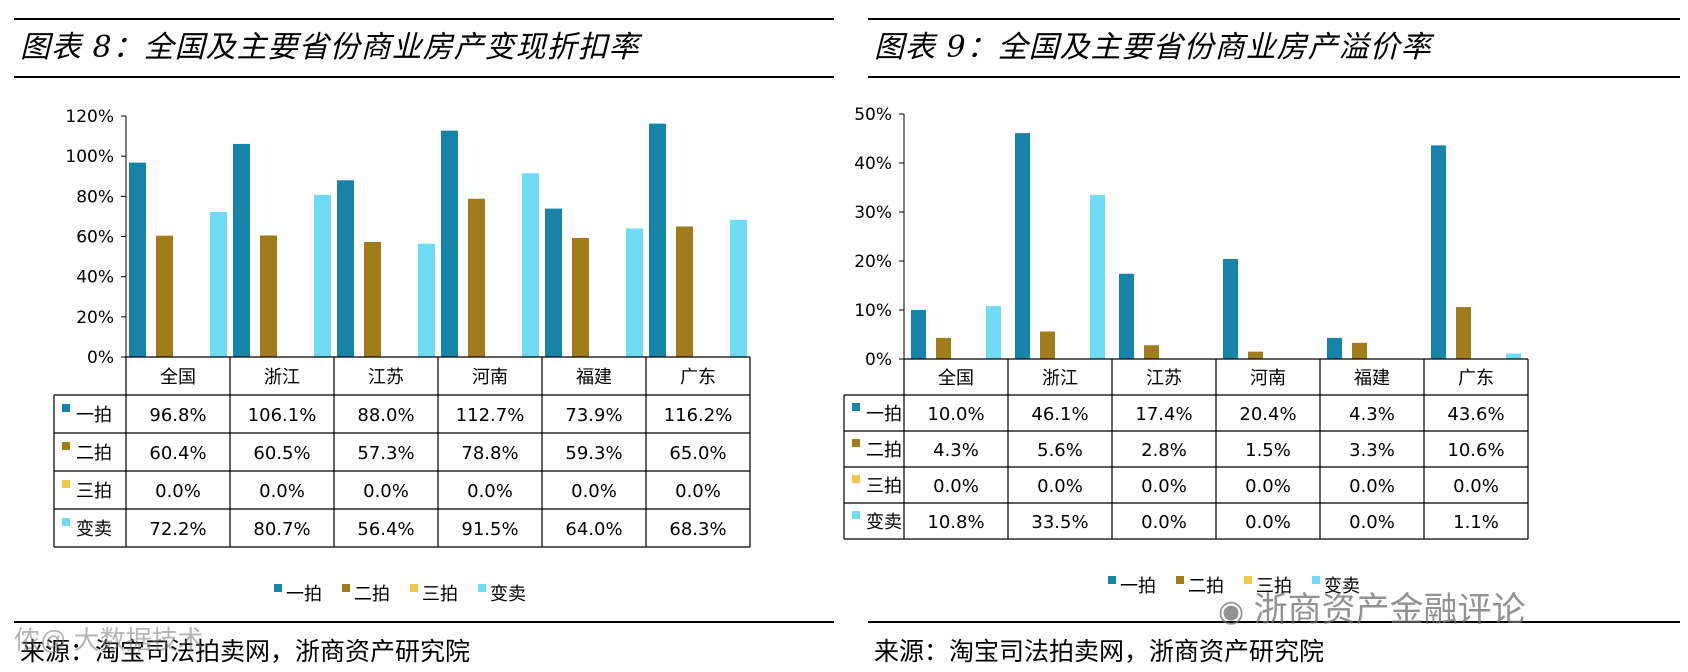  Describe the element at coordinates (1372, 378) in the screenshot. I see `x-category-label: 福建` at that location.